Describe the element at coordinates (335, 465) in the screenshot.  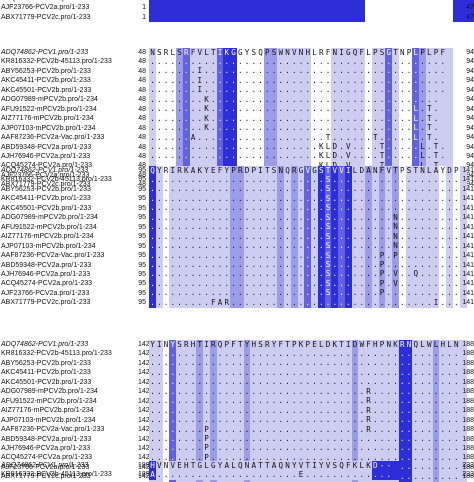
I see `residue-cell: S` at that location.